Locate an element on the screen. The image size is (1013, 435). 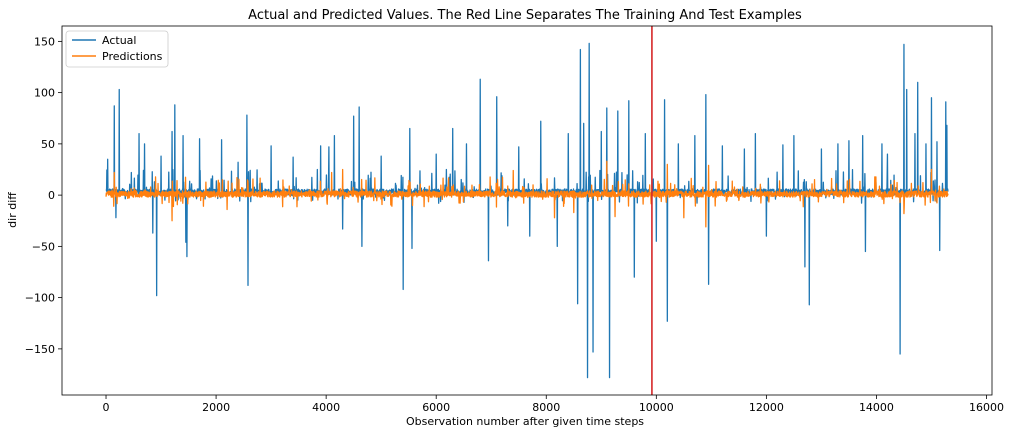
x-tick-label: 10000 is located at coordinates (656, 407).